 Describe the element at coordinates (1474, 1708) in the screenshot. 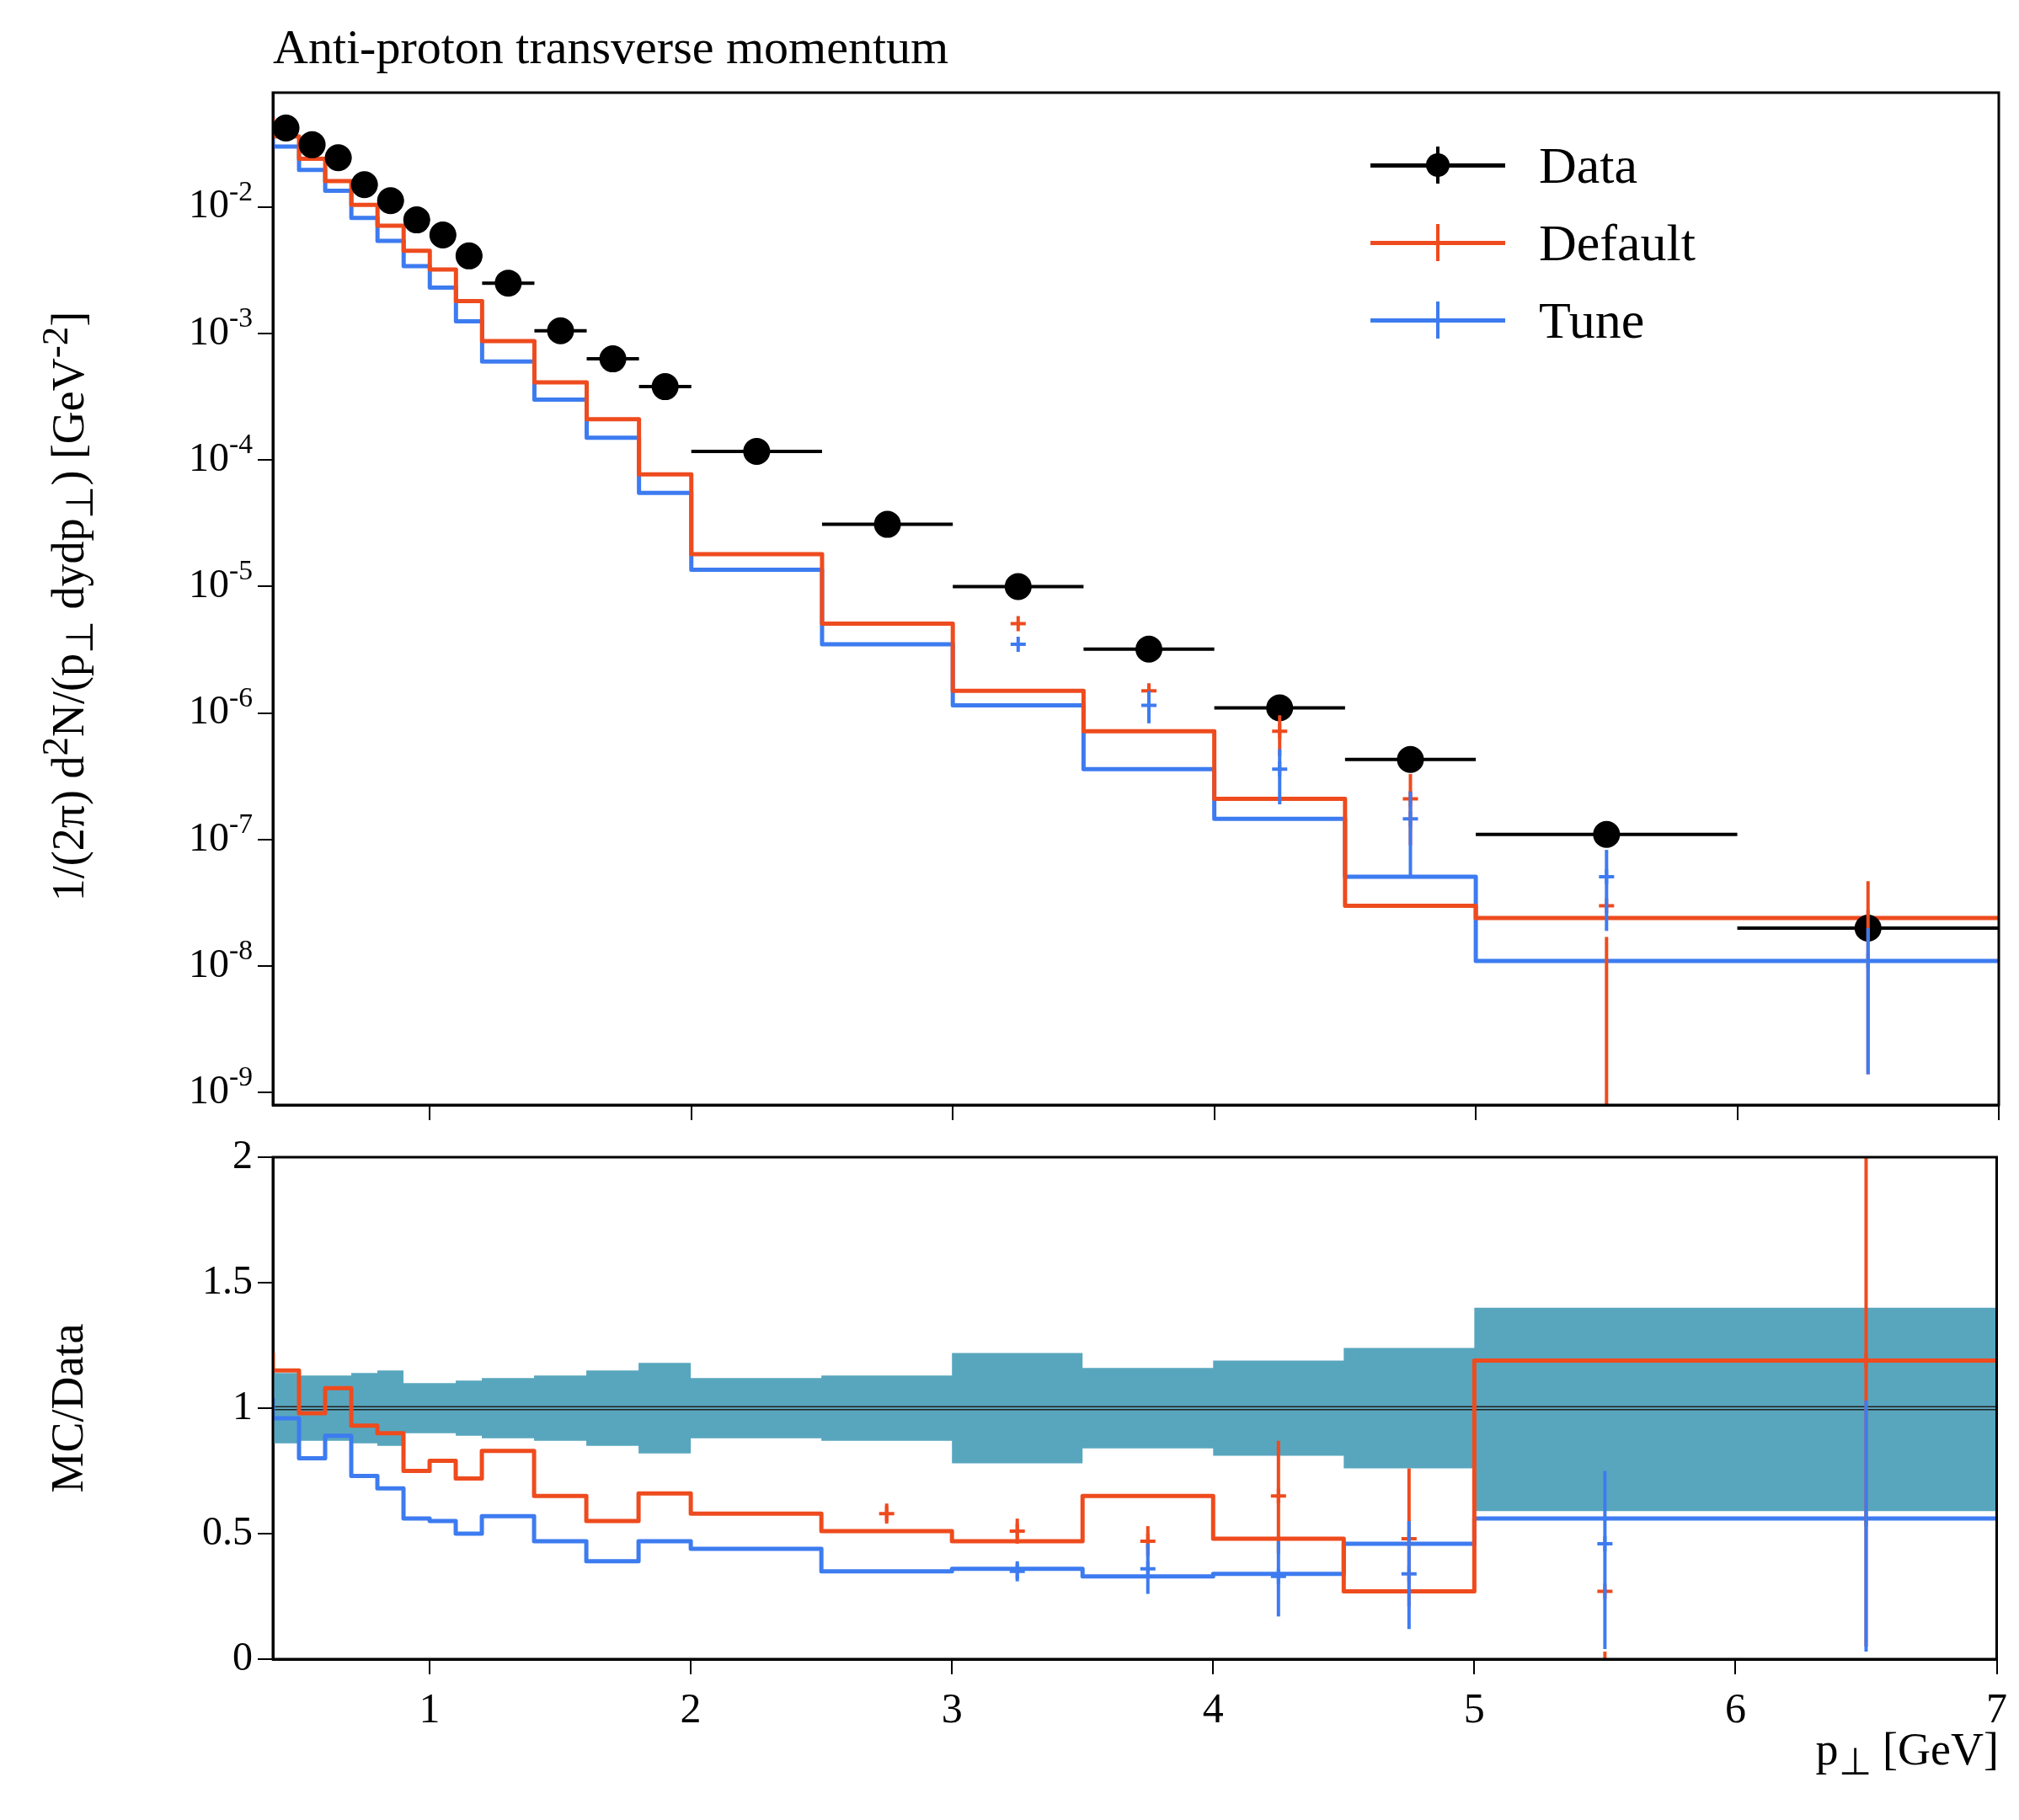

I see `x-tick-label: 5` at that location.